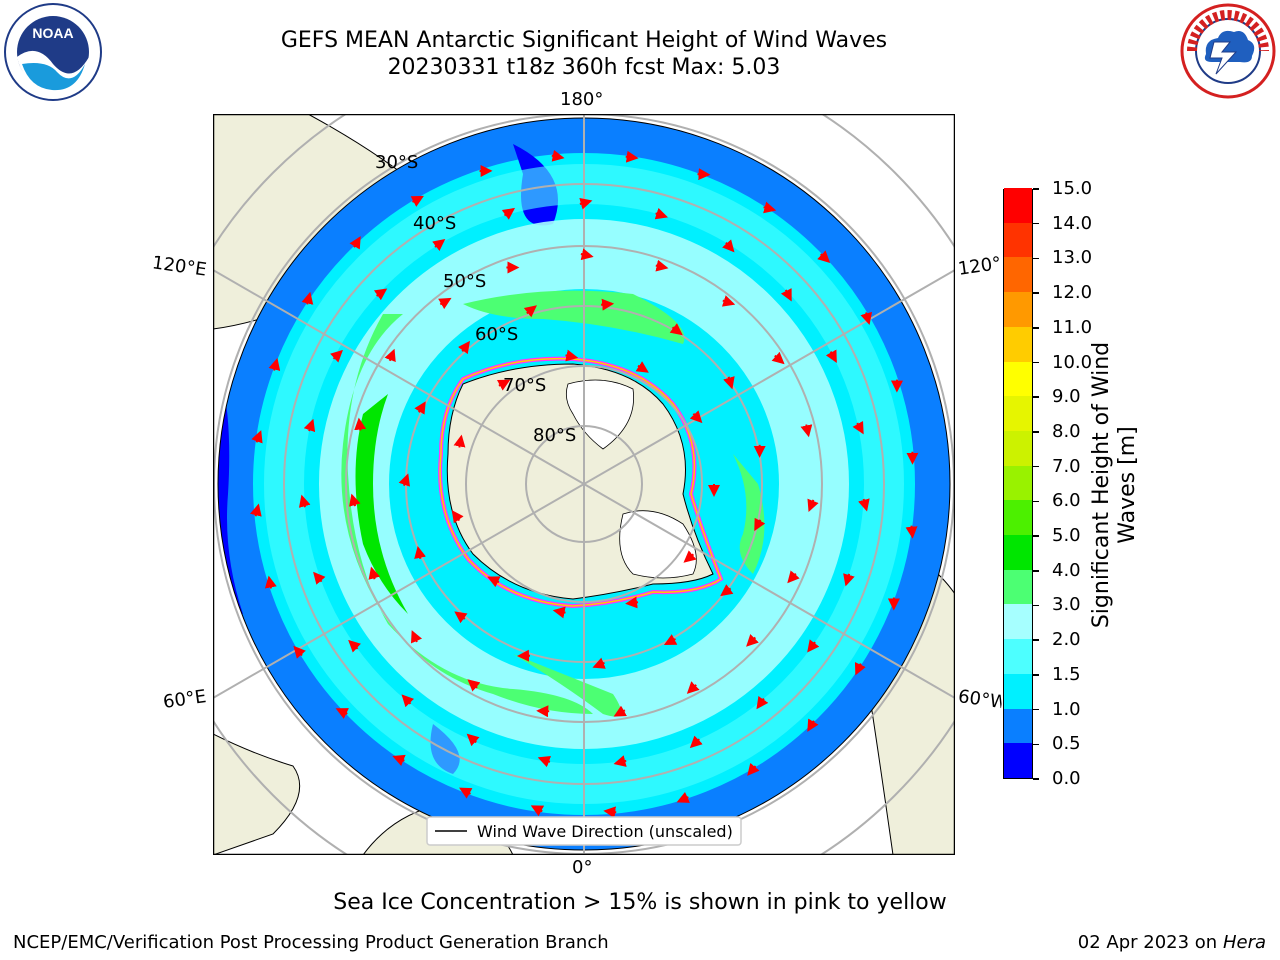 The width and height of the screenshot is (1280, 960). Describe the element at coordinates (1066, 466) in the screenshot. I see `colorbar-tick-label: 7.0` at that location.